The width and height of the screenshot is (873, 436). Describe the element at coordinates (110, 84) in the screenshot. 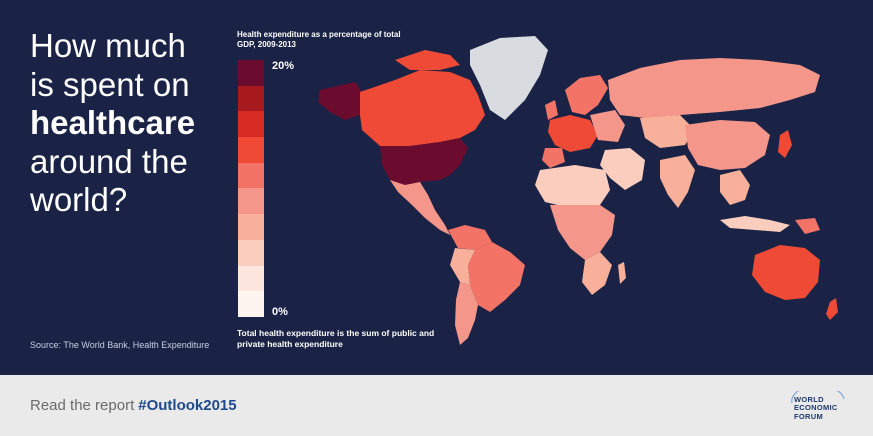

I see `headline-line-2: is spent on` at that location.